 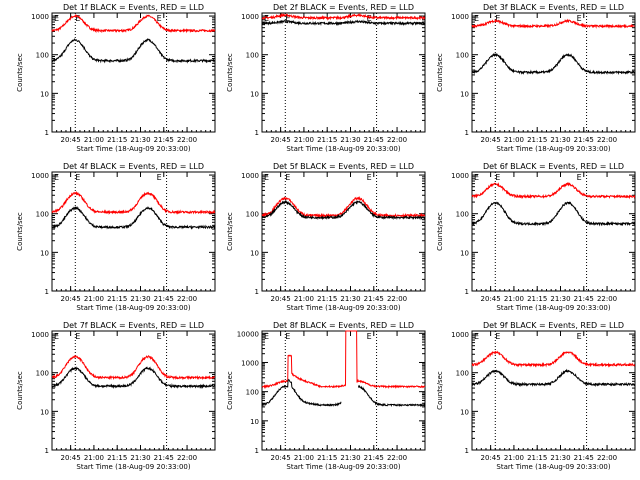 What do you see at coordinates (343, 166) in the screenshot?
I see `panel-title: Det 5f BLACK = Events, RED = LLD` at bounding box center [343, 166].